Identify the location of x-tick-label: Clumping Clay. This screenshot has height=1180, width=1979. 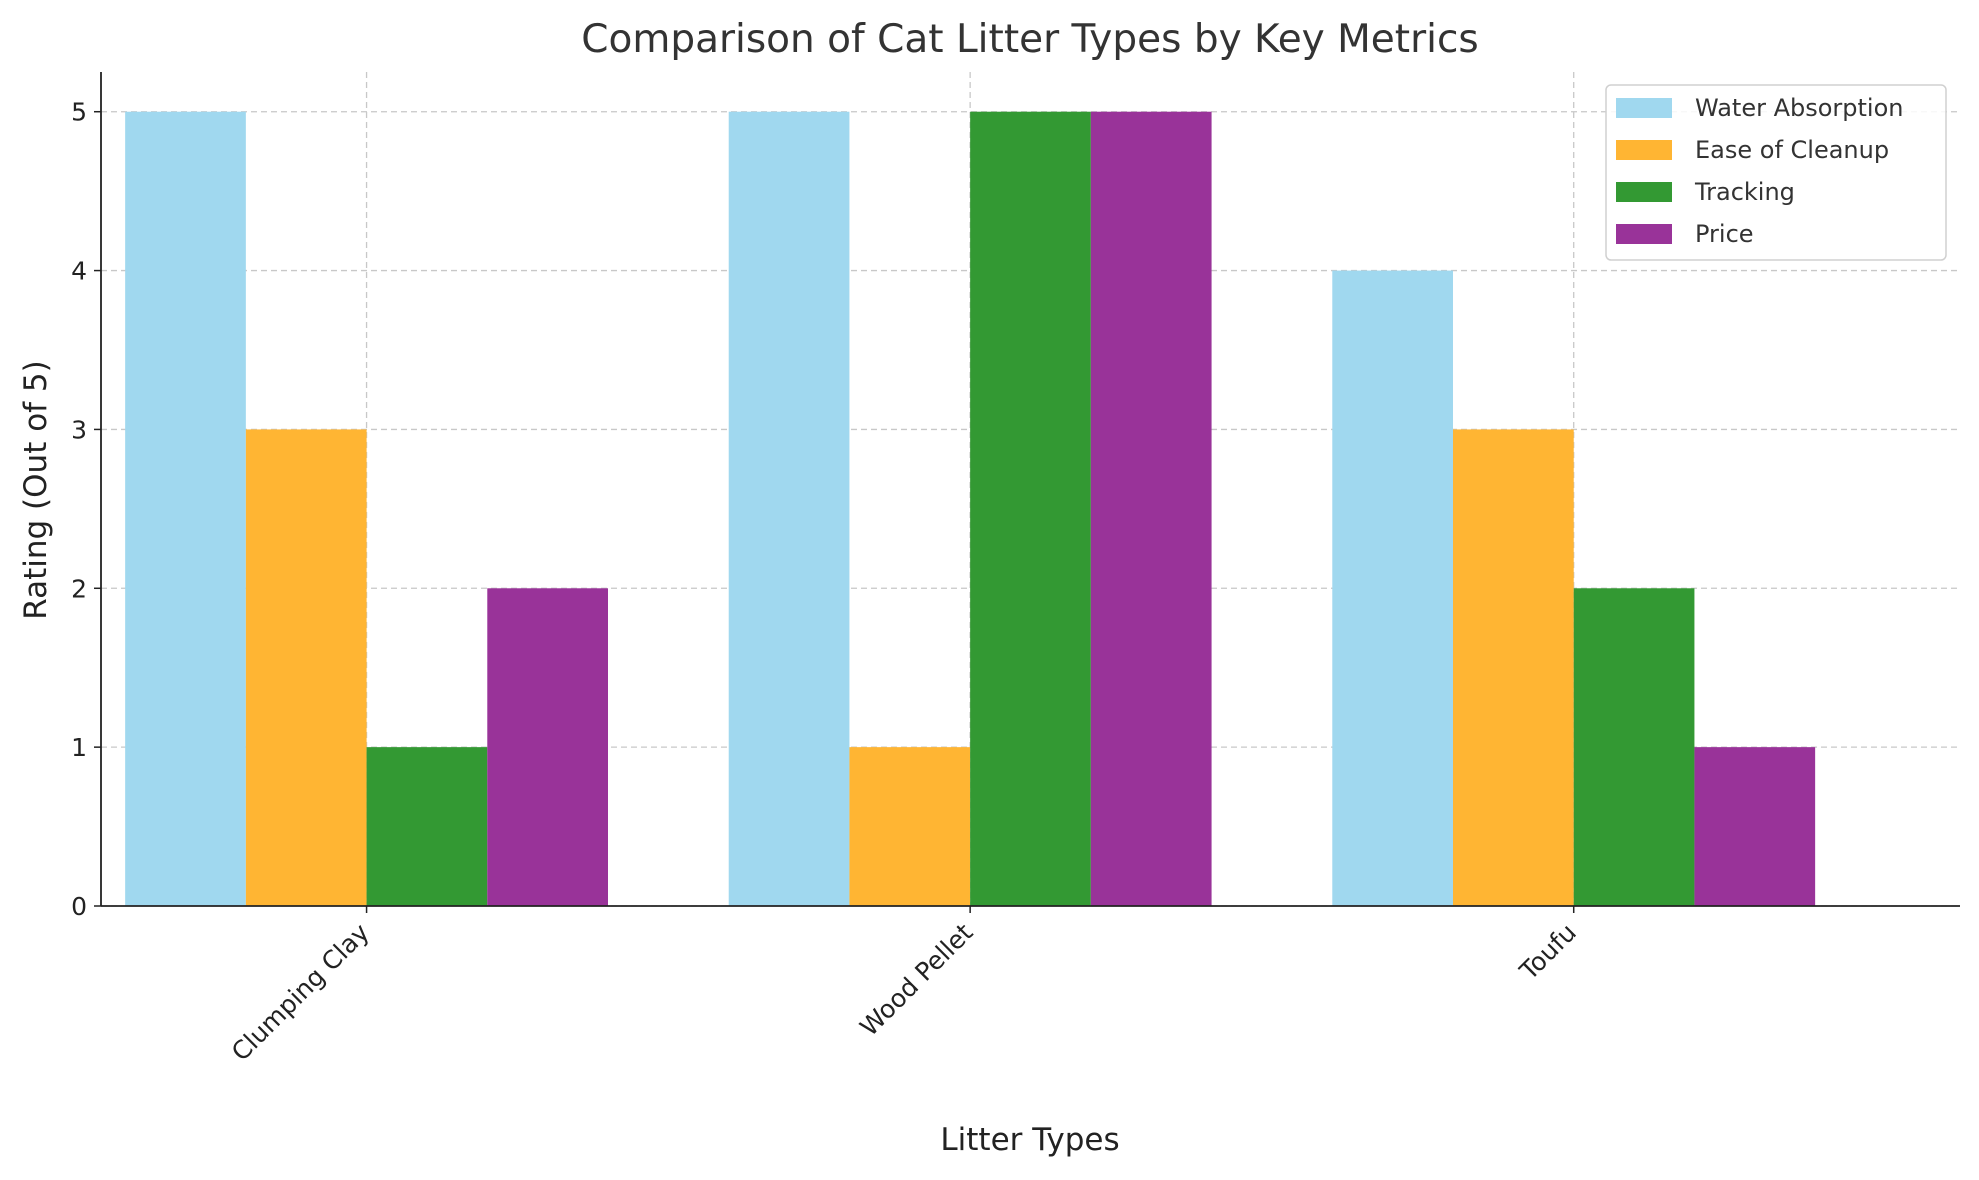
(300, 992).